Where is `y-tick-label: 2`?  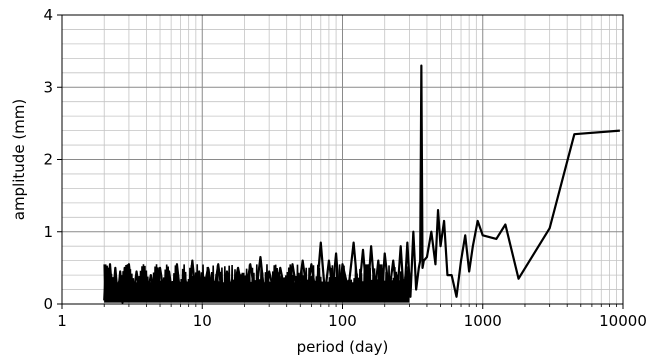
y-tick-label: 2 is located at coordinates (48, 160).